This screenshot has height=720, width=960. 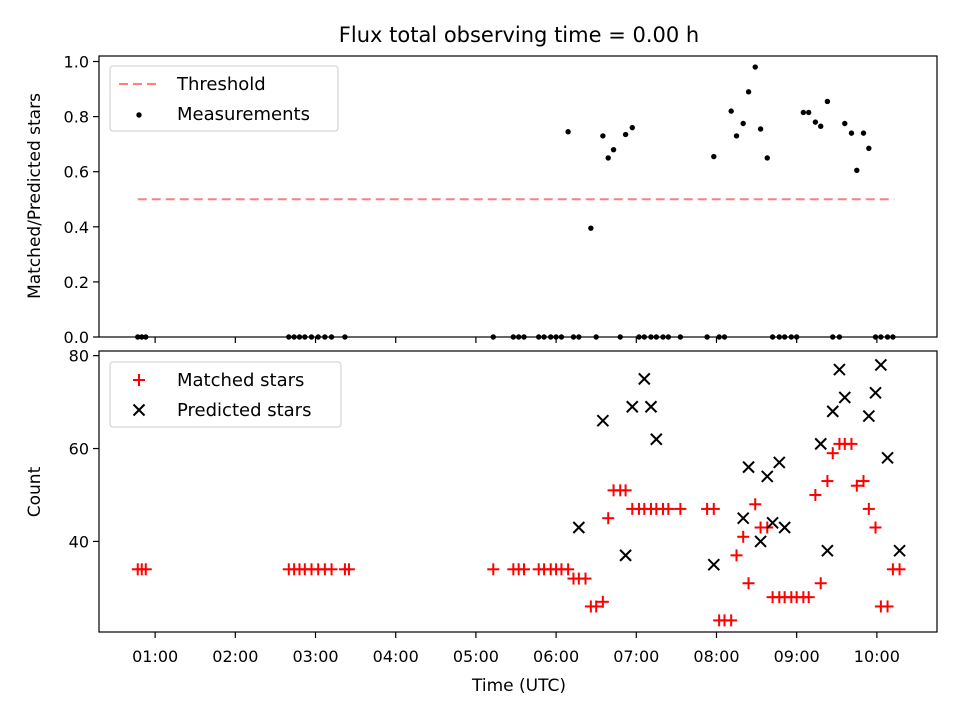 I want to click on x-tick-label: 09:00, so click(x=797, y=656).